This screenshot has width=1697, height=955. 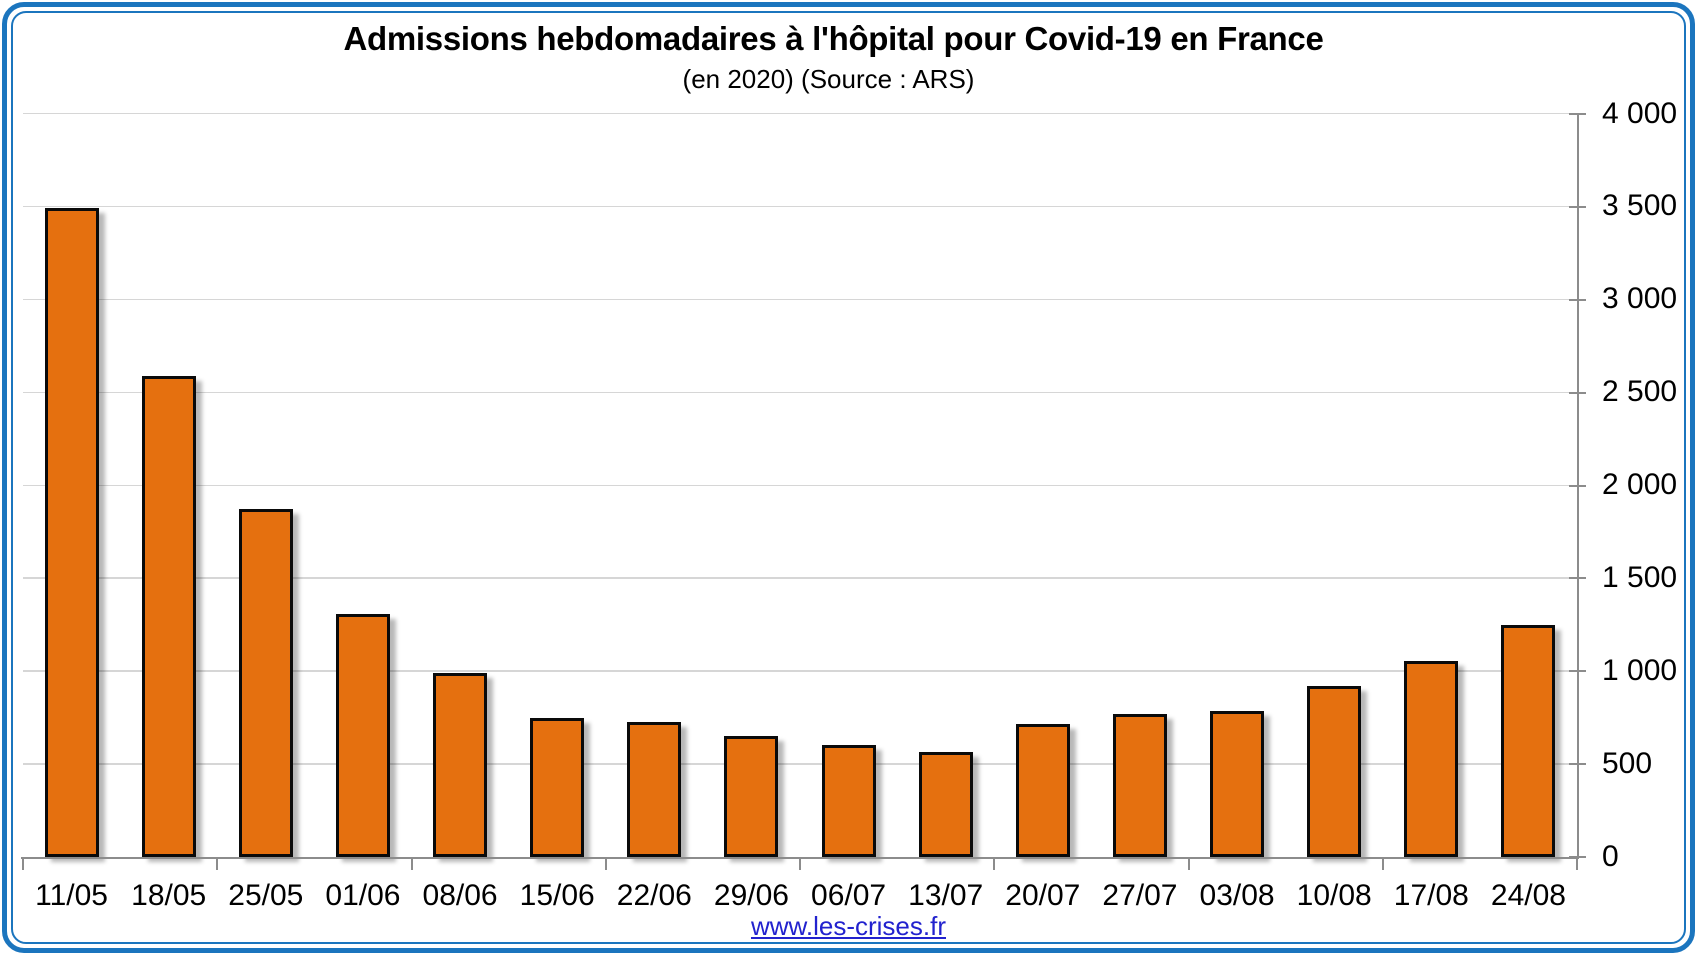 I want to click on bar-13/07, so click(x=945, y=804).